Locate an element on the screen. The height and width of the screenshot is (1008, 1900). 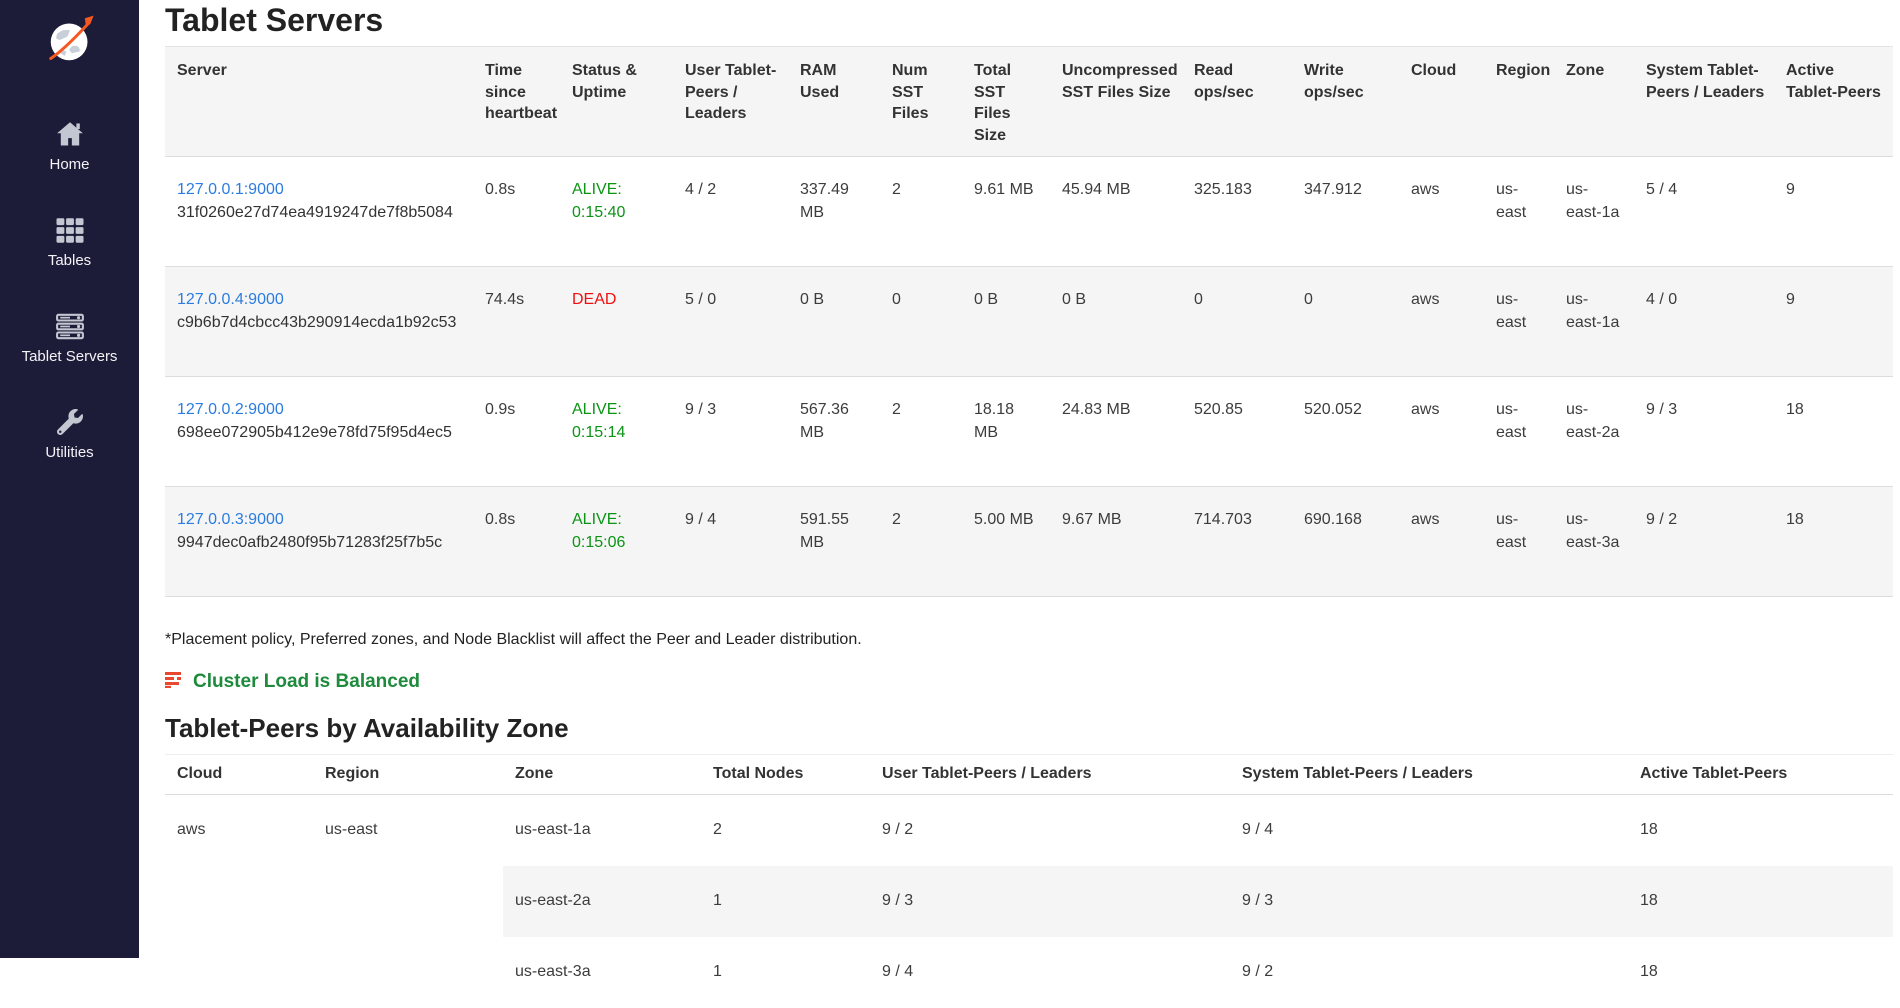
user-peers-cell: 4 / 2 is located at coordinates (701, 190).